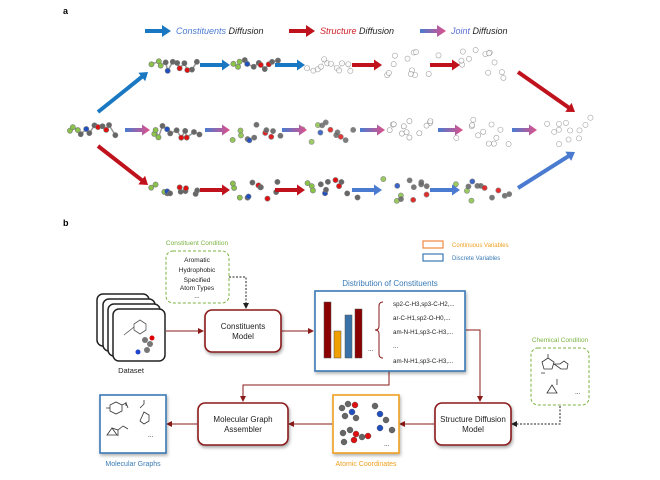 Image resolution: width=660 pixels, height=480 pixels. Describe the element at coordinates (242, 419) in the screenshot. I see `box-label: Molecular Graph` at that location.